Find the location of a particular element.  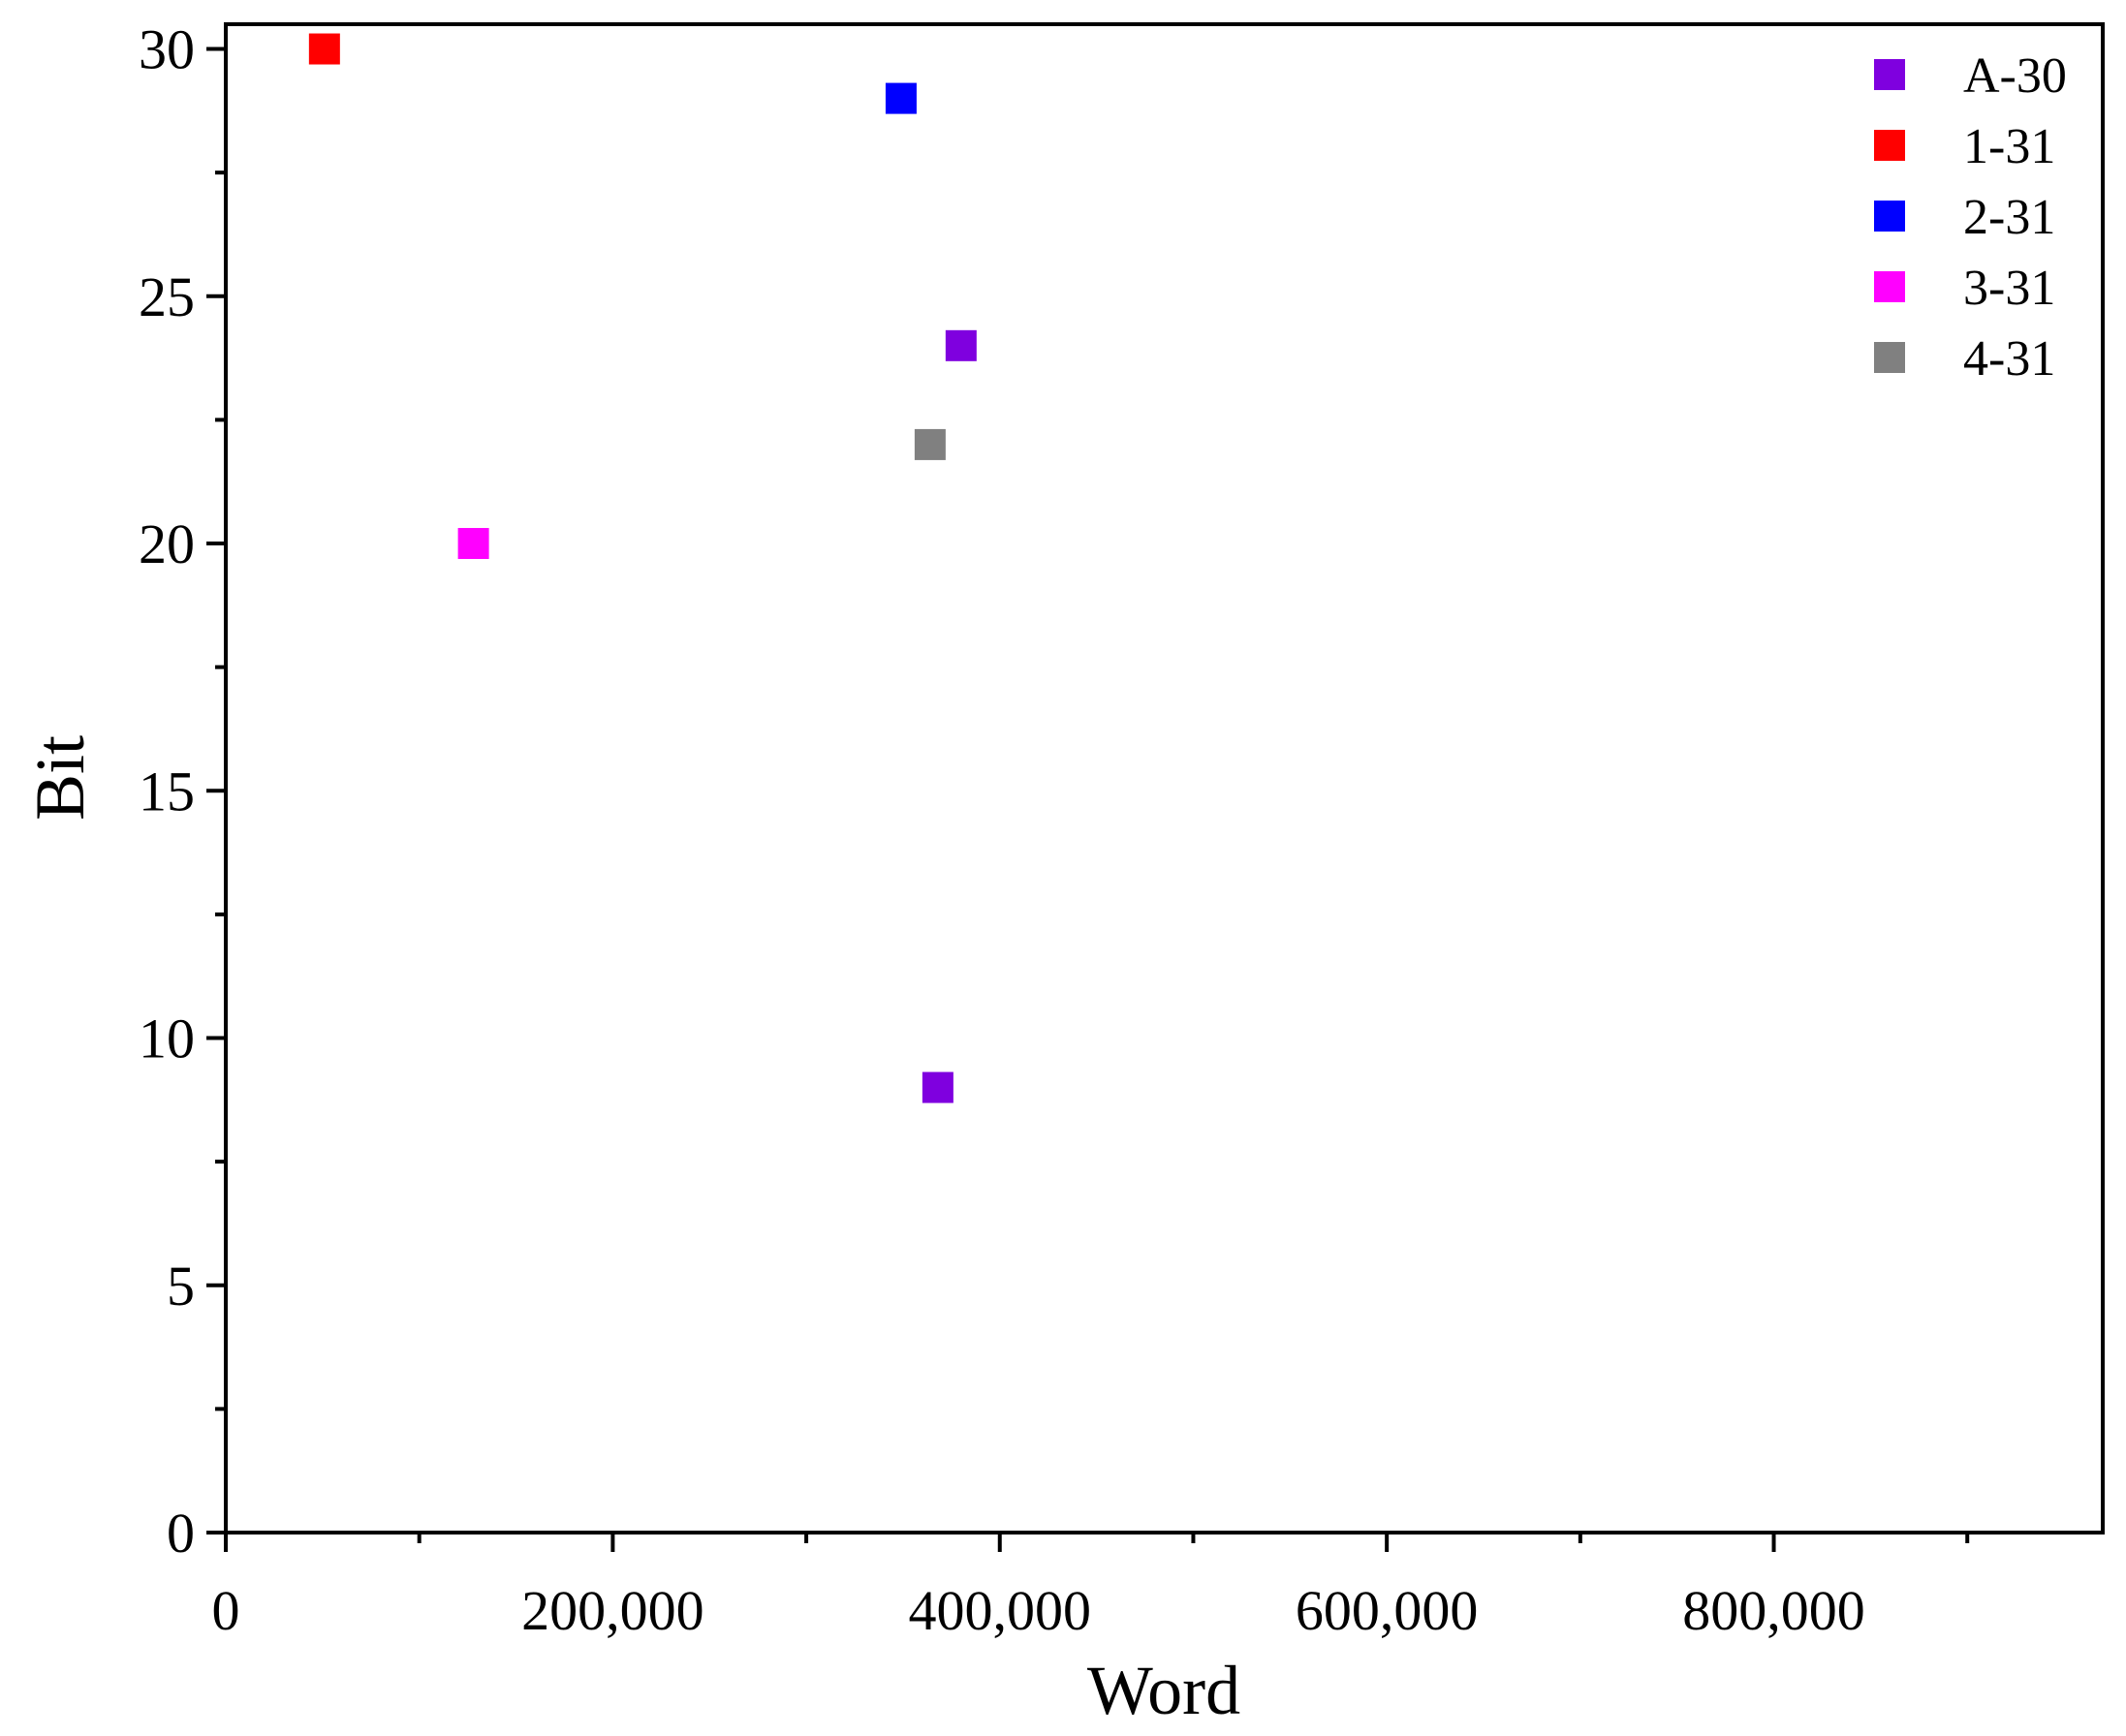

legend: A-30 1-31 2-31 3-31 4-31 is located at coordinates (1971, 217).